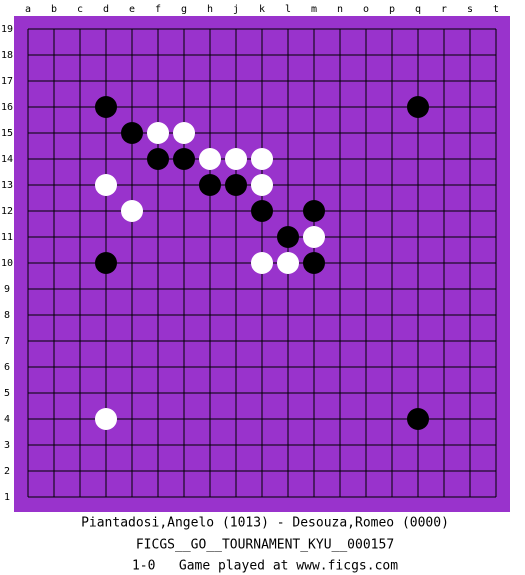 The height and width of the screenshot is (575, 525). I want to click on column-label: q, so click(418, 9).